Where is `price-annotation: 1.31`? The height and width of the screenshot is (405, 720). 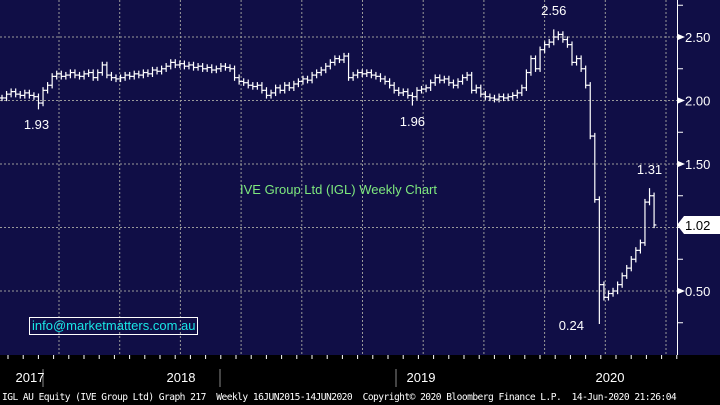 price-annotation: 1.31 is located at coordinates (649, 170).